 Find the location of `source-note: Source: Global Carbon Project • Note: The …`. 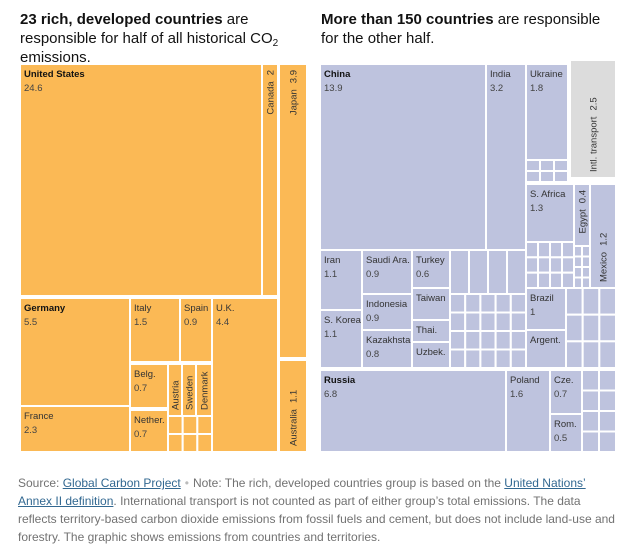

source-note: Source: Global Carbon Project • Note: The … is located at coordinates (318, 510).